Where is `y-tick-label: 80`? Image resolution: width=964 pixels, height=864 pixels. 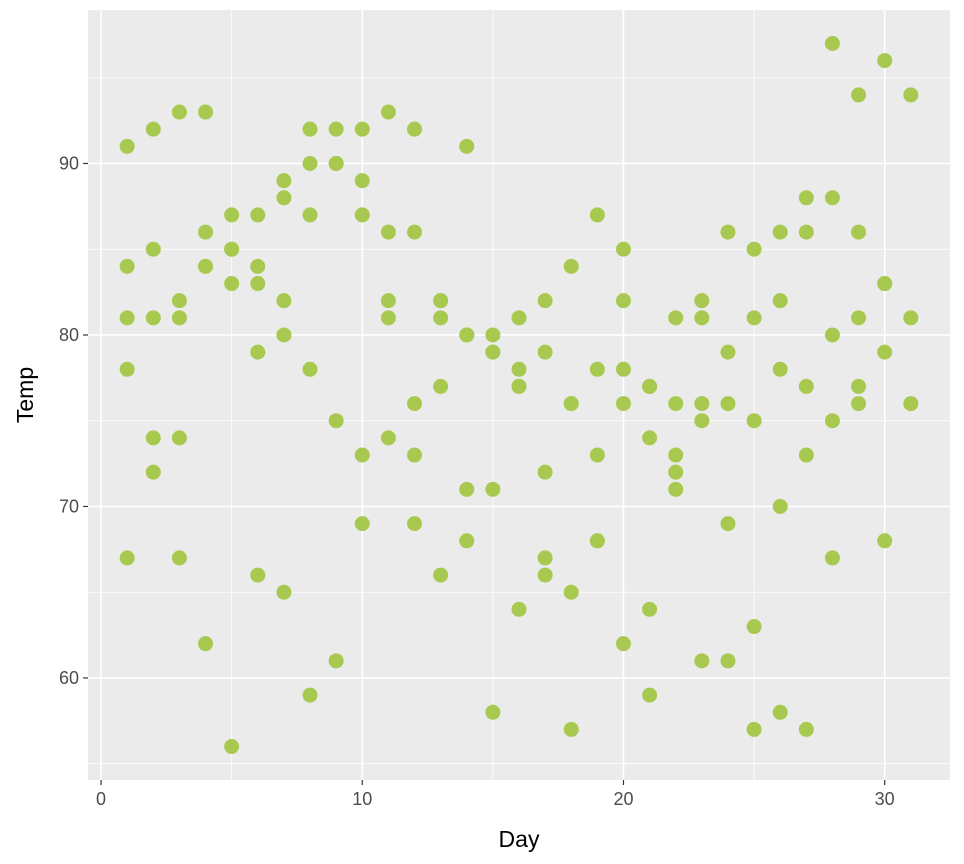 y-tick-label: 80 is located at coordinates (69, 335).